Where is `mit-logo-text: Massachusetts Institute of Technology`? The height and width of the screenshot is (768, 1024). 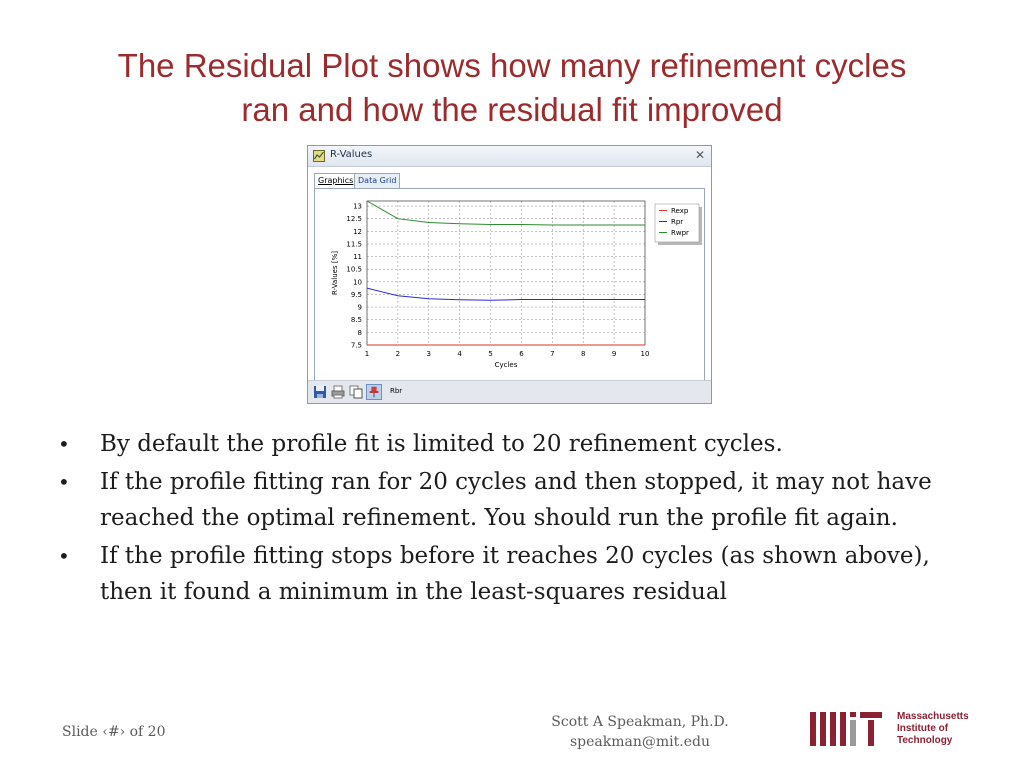 mit-logo-text: Massachusetts Institute of Technology is located at coordinates (933, 729).